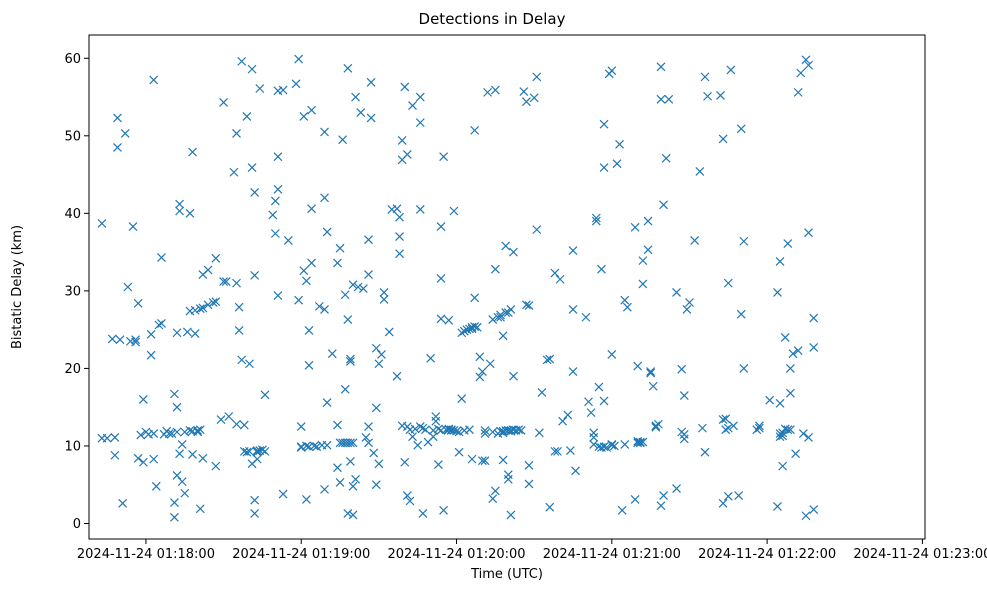  Describe the element at coordinates (612, 554) in the screenshot. I see `x-tick-label: 2024-11-24 01:21:00` at that location.